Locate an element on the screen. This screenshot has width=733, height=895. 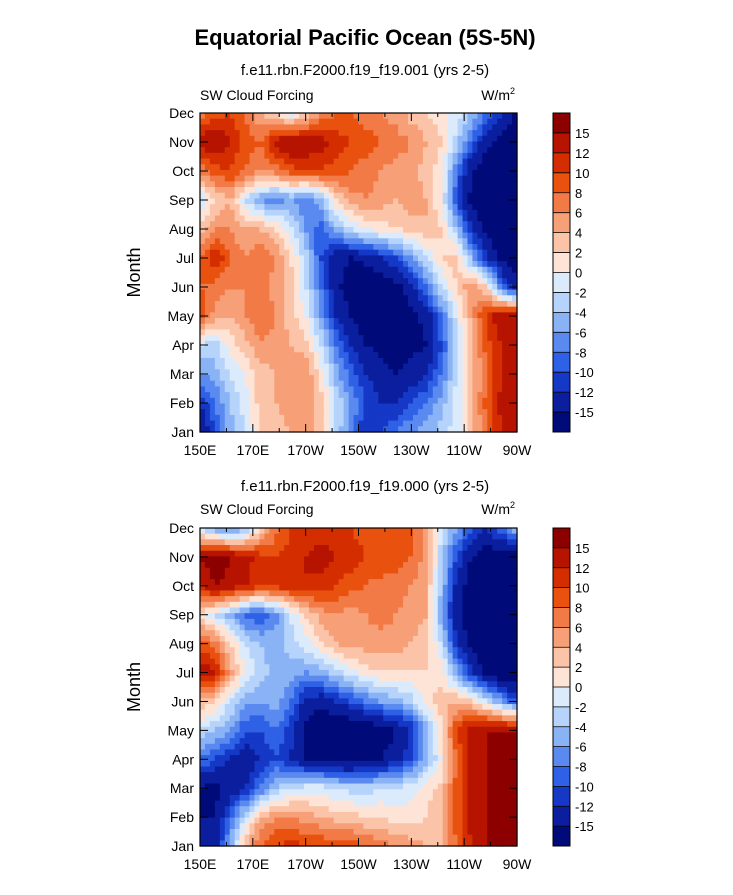
x-tick-label: 170E is located at coordinates (252, 450).